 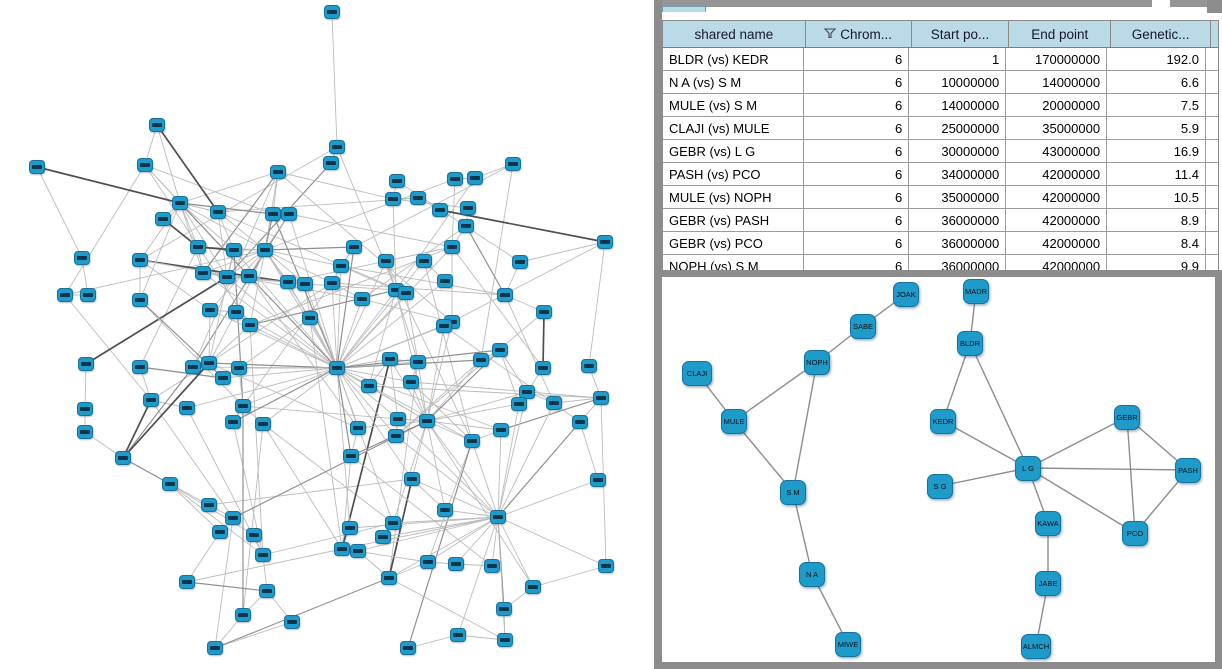 What do you see at coordinates (970, 343) in the screenshot?
I see `subnetwork-node-BLDR: BLDR` at bounding box center [970, 343].